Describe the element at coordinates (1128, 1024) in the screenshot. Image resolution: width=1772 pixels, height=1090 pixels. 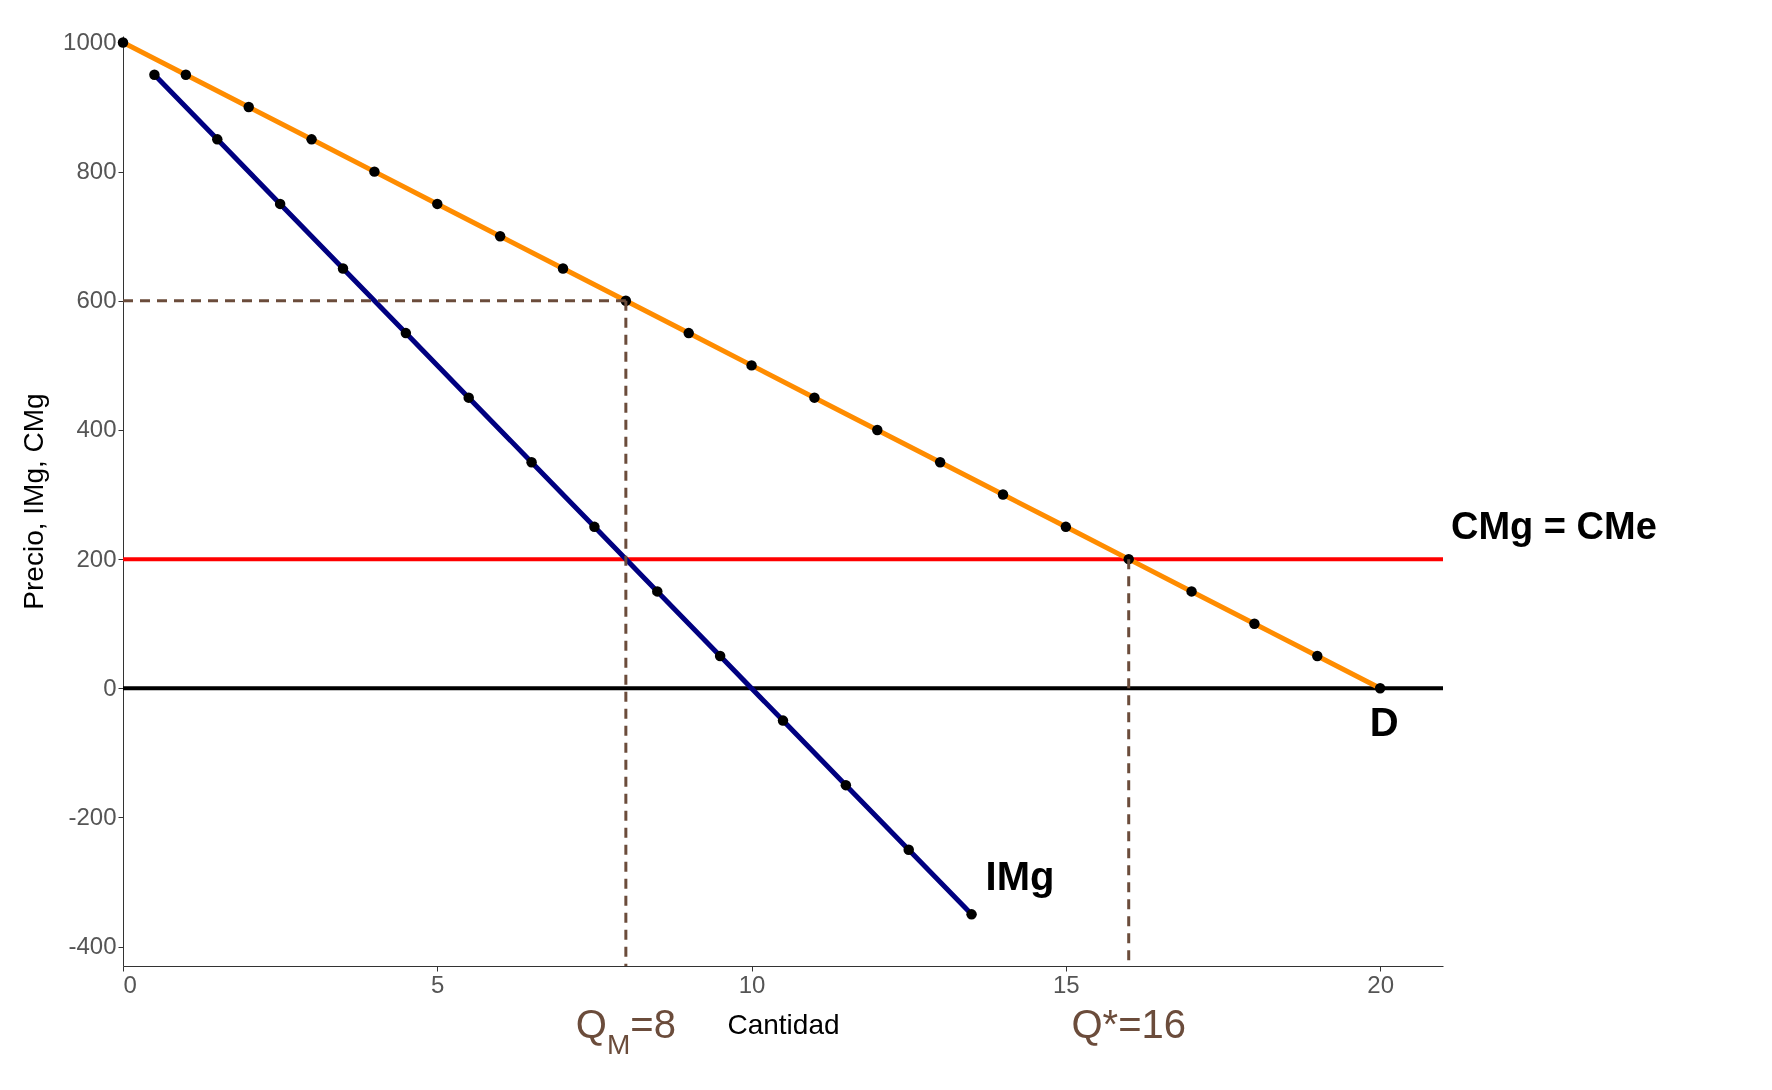
I see `series-label: Q*=16` at that location.